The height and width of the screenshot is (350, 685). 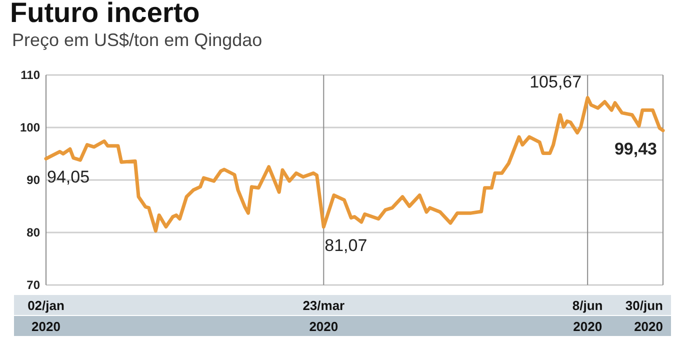 I want to click on annotation: 99,43, so click(x=635, y=148).